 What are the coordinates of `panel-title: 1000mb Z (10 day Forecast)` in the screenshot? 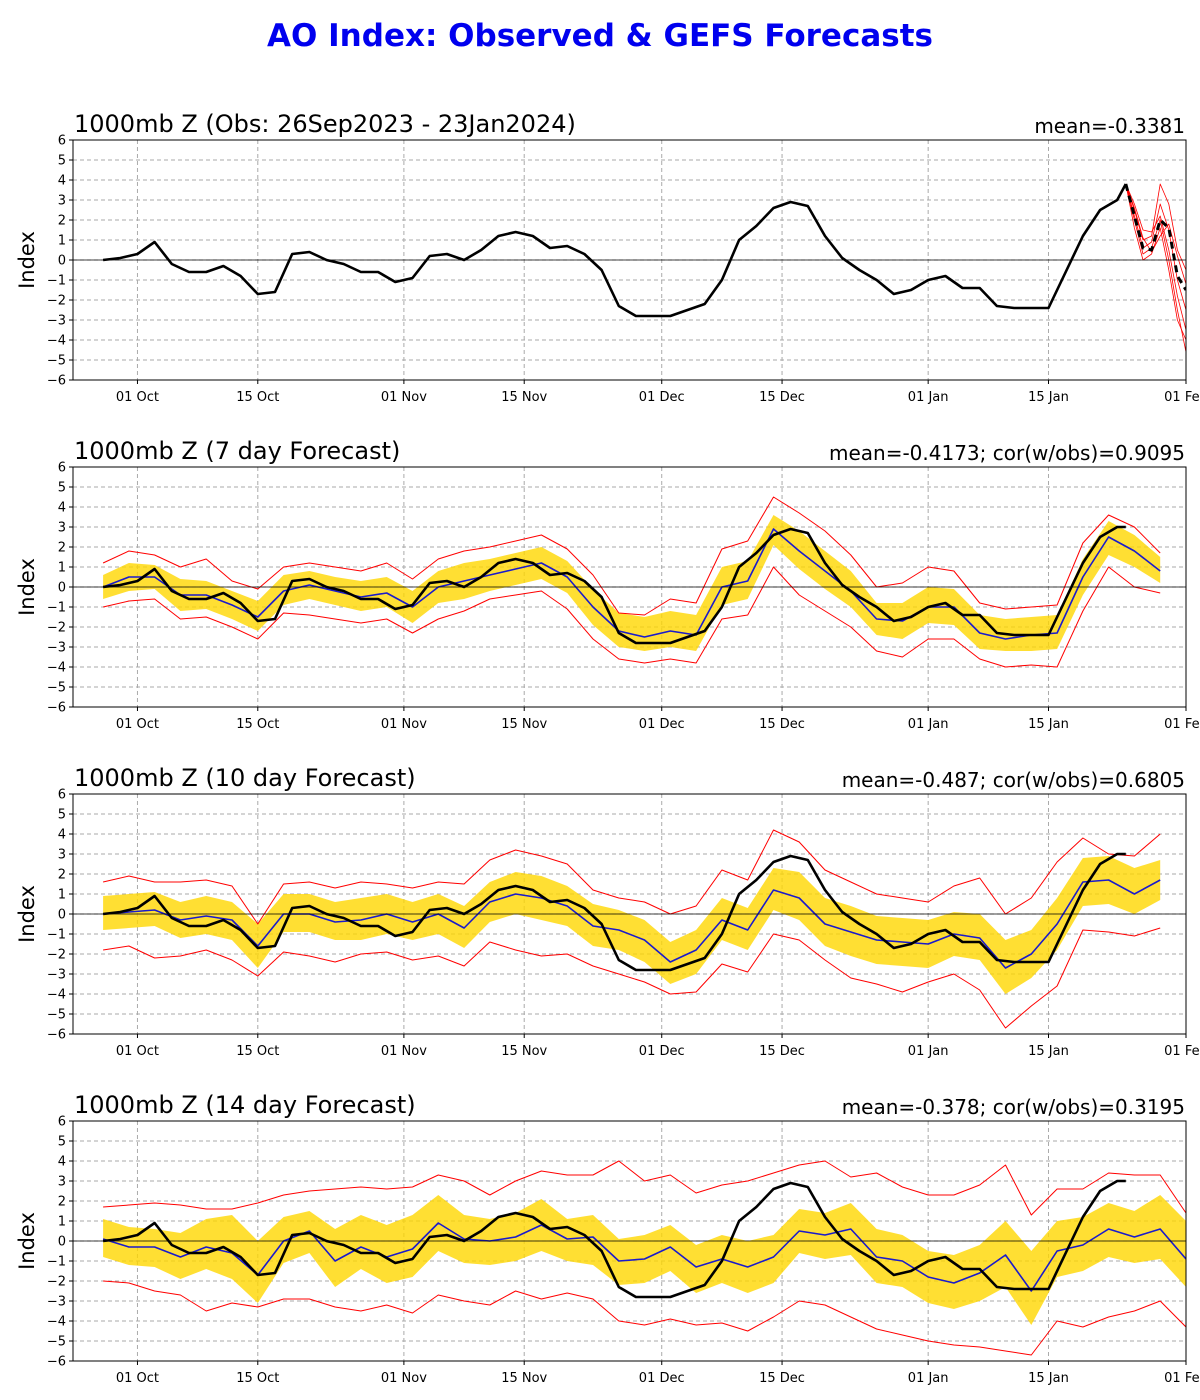 It's located at (245, 778).